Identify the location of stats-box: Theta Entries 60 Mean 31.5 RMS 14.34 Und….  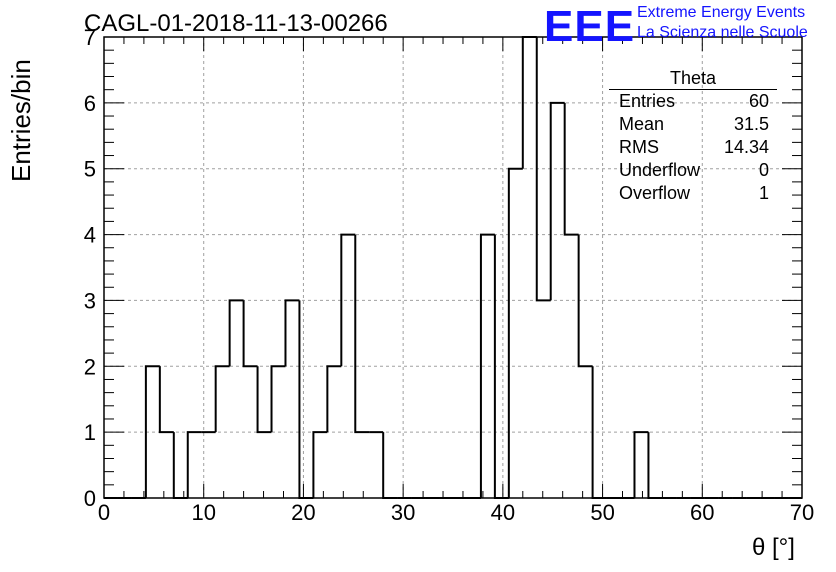
(693, 136).